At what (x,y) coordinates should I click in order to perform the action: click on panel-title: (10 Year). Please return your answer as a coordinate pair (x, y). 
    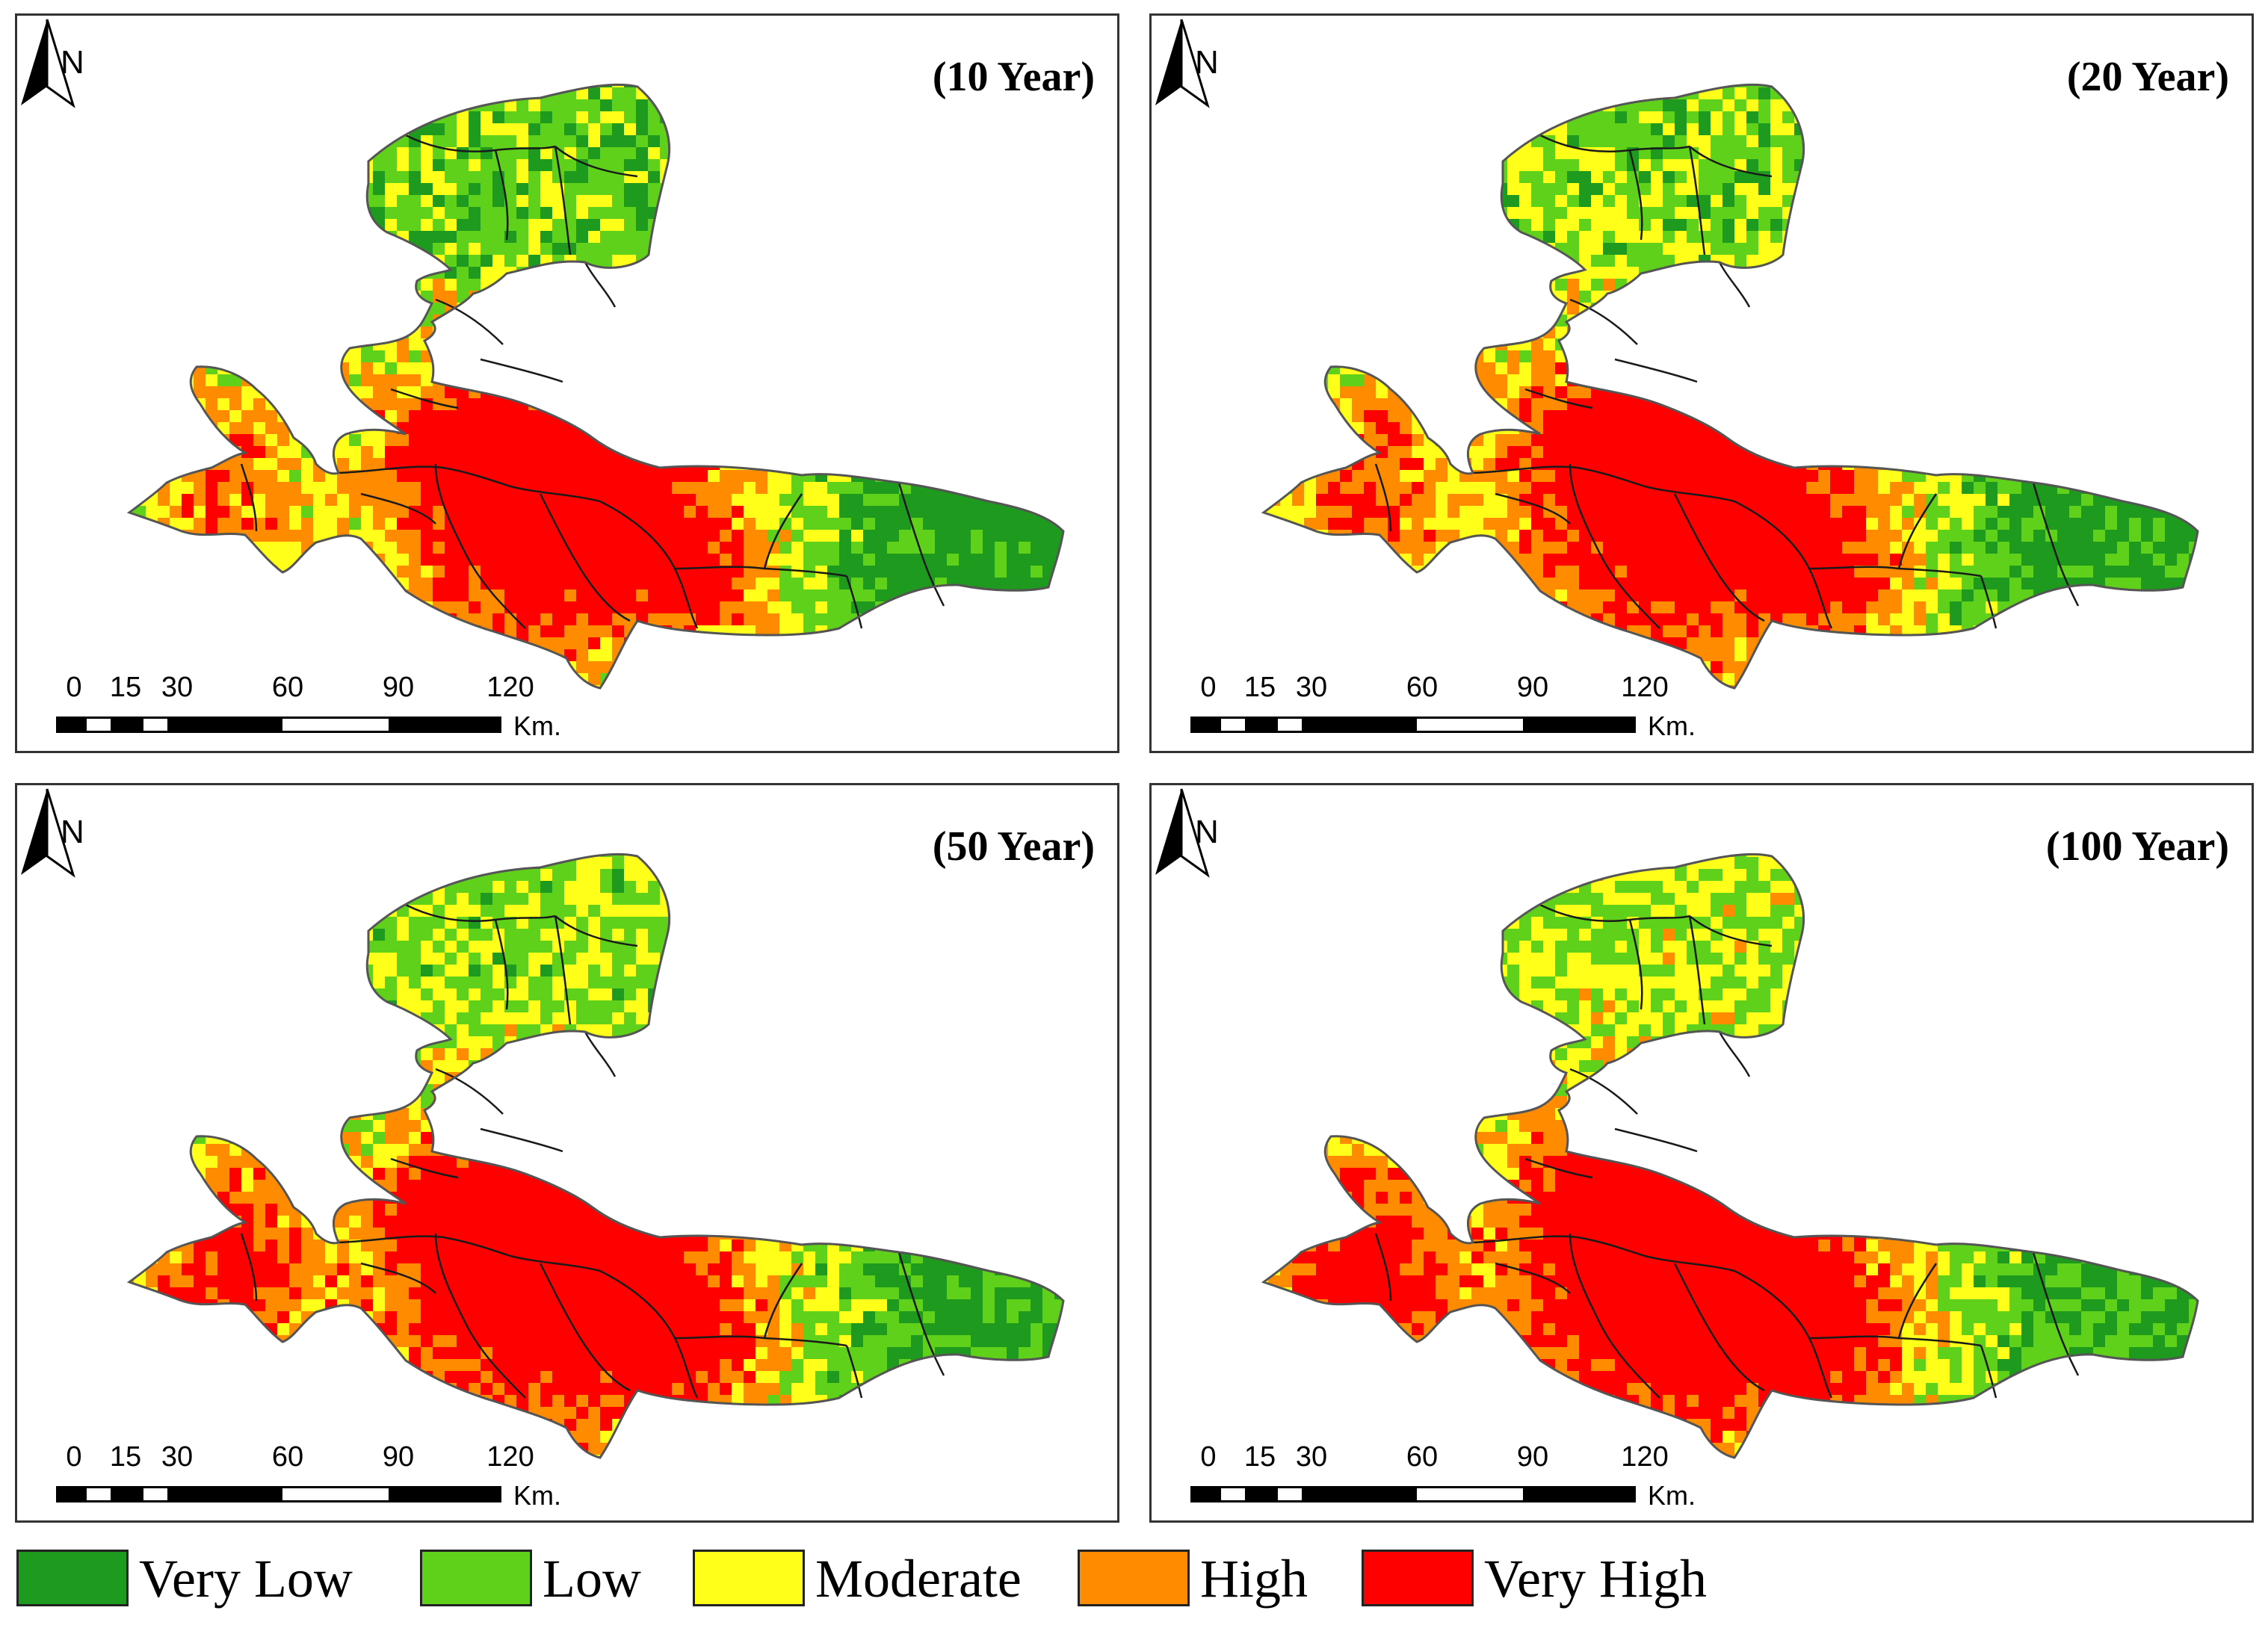
    Looking at the image, I should click on (1013, 77).